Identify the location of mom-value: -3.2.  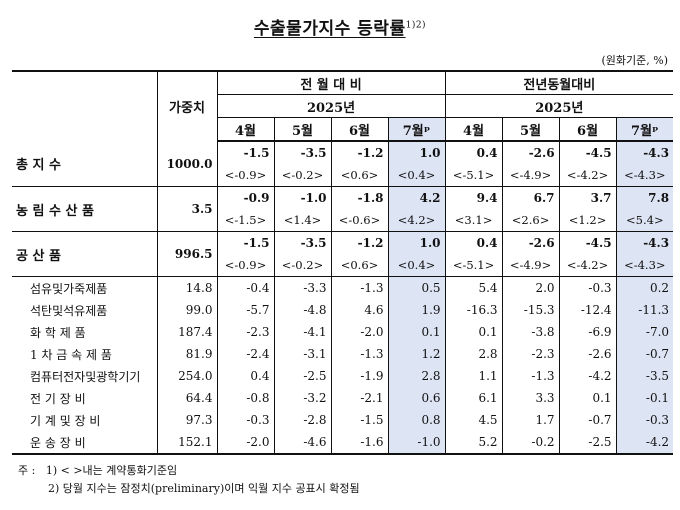
(302, 398).